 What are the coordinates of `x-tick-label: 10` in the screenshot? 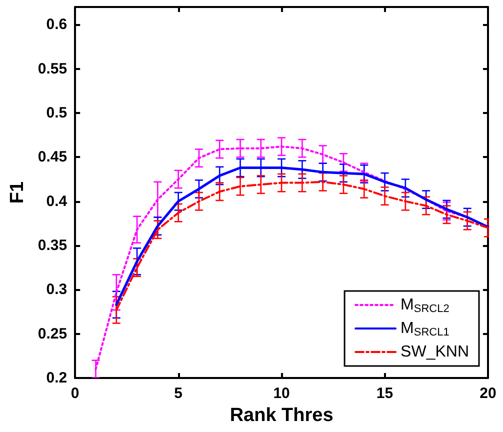 It's located at (281, 393).